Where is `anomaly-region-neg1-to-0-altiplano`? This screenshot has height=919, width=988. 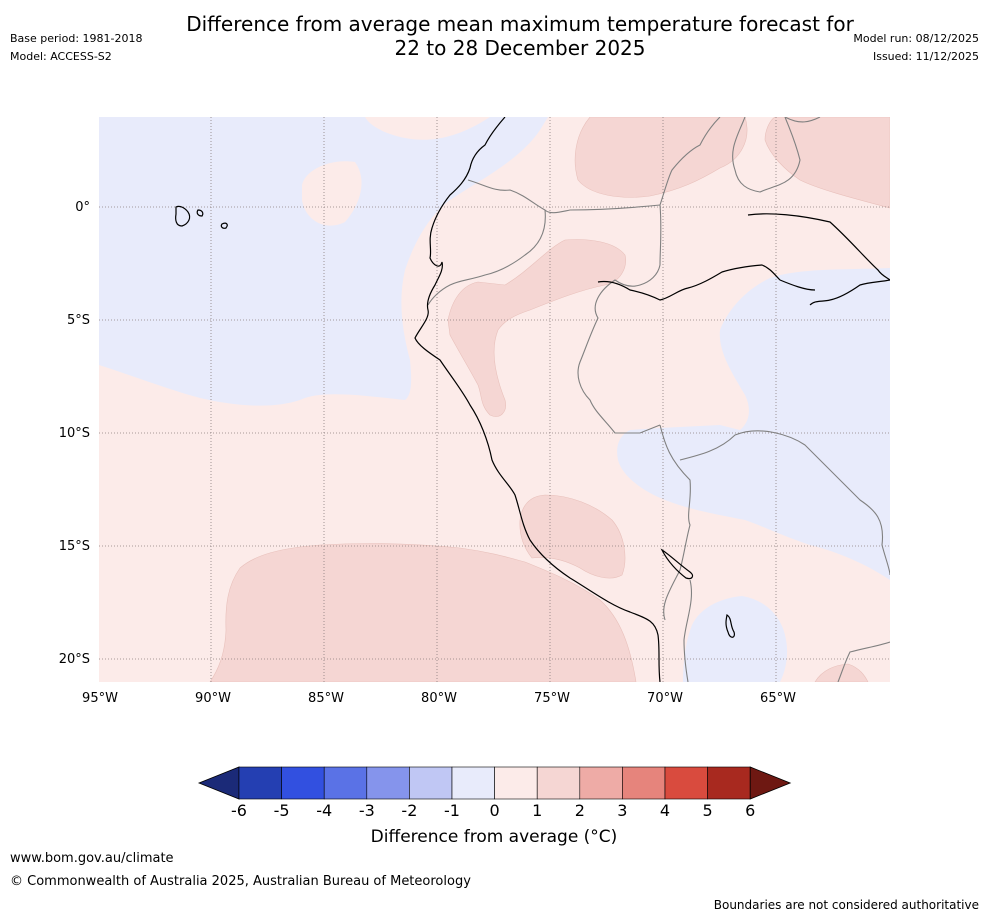
anomaly-region-neg1-to-0-altiplano is located at coordinates (735, 639).